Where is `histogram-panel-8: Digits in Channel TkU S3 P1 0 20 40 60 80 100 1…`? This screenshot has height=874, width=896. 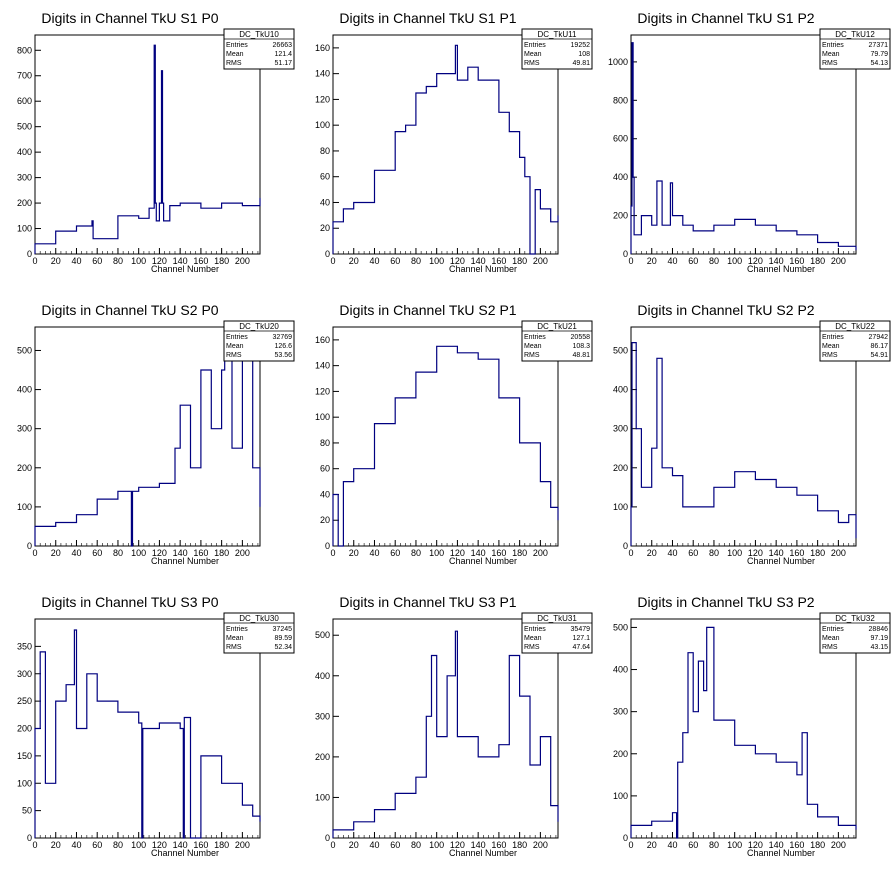
histogram-panel-8: Digits in Channel TkU S3 P1 0 20 40 60 80 100 1… is located at coordinates (454, 726).